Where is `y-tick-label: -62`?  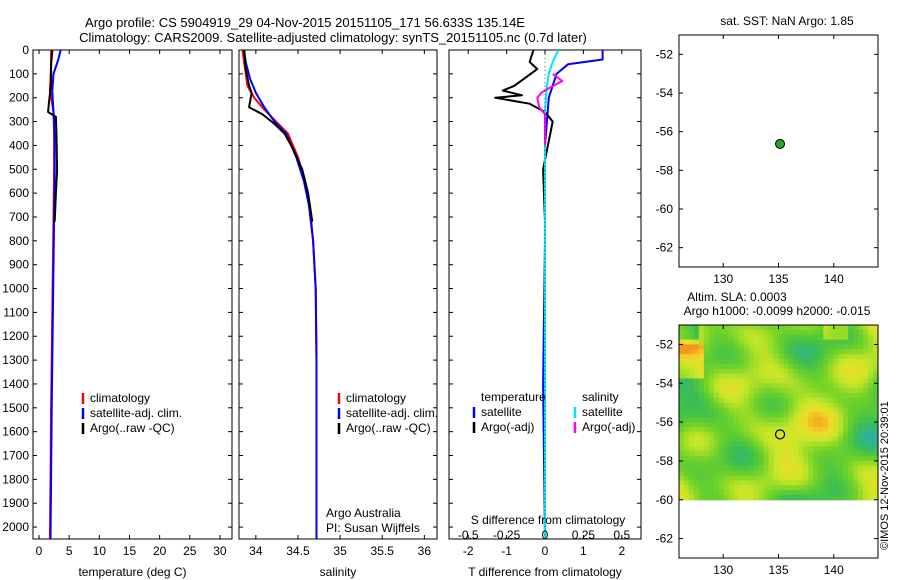
y-tick-label: -62 is located at coordinates (665, 248).